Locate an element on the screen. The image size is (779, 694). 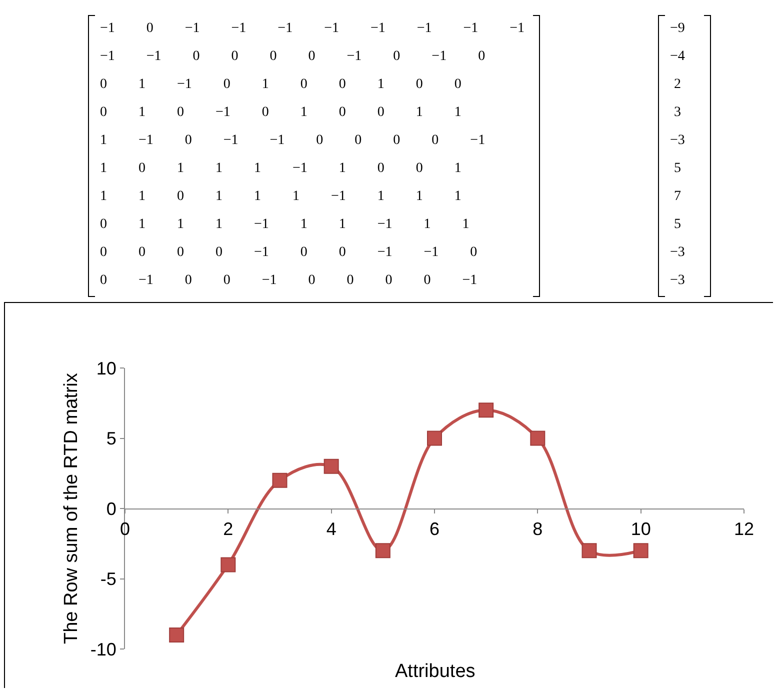
text: 0 1 1 1 −1 1 1 −1 1 1 is located at coordinates (285, 225).